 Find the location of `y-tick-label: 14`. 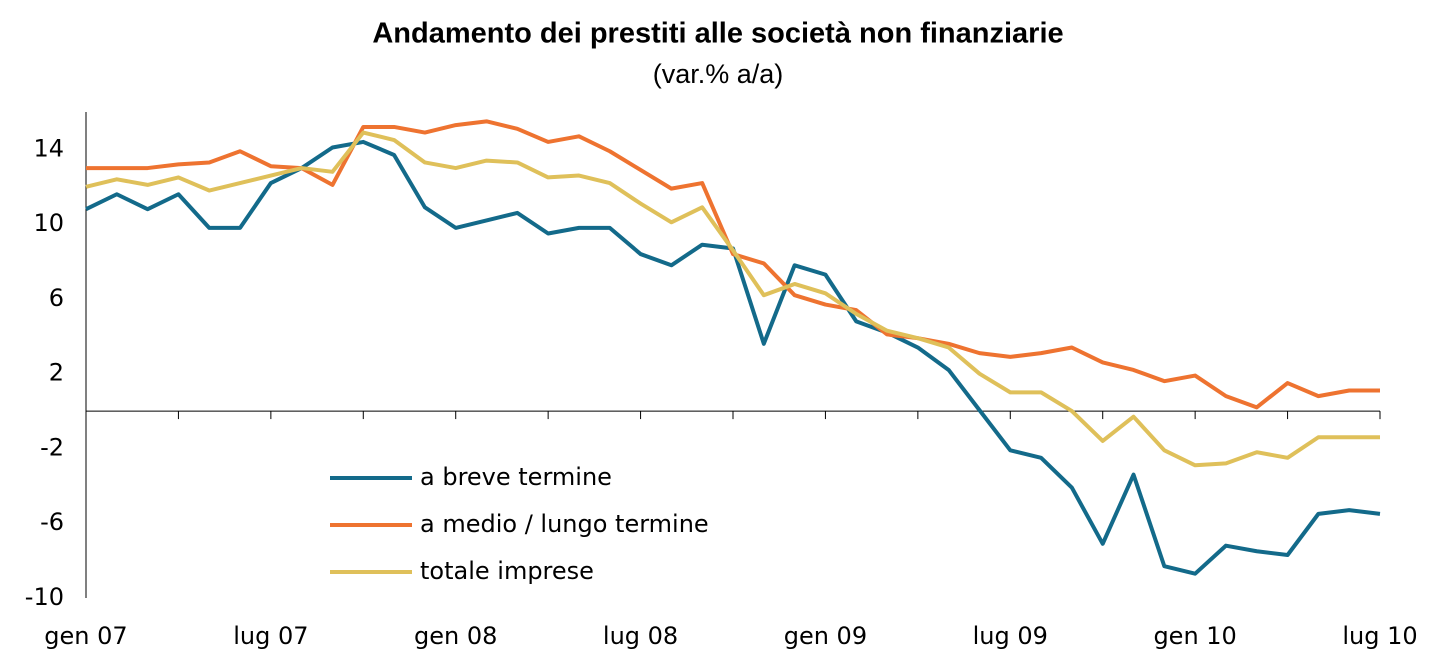

y-tick-label: 14 is located at coordinates (48, 148).